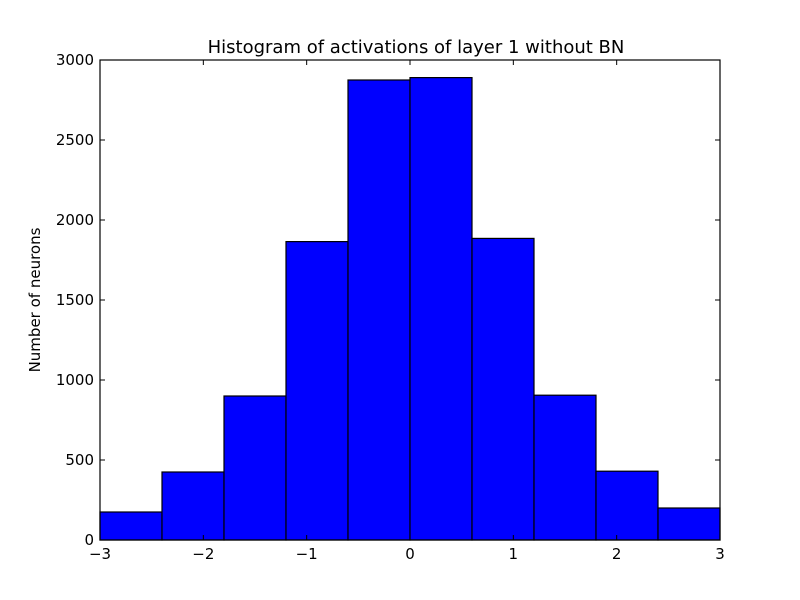 This screenshot has height=600, width=800. What do you see at coordinates (79, 460) in the screenshot?
I see `y-tick-label: 500` at bounding box center [79, 460].